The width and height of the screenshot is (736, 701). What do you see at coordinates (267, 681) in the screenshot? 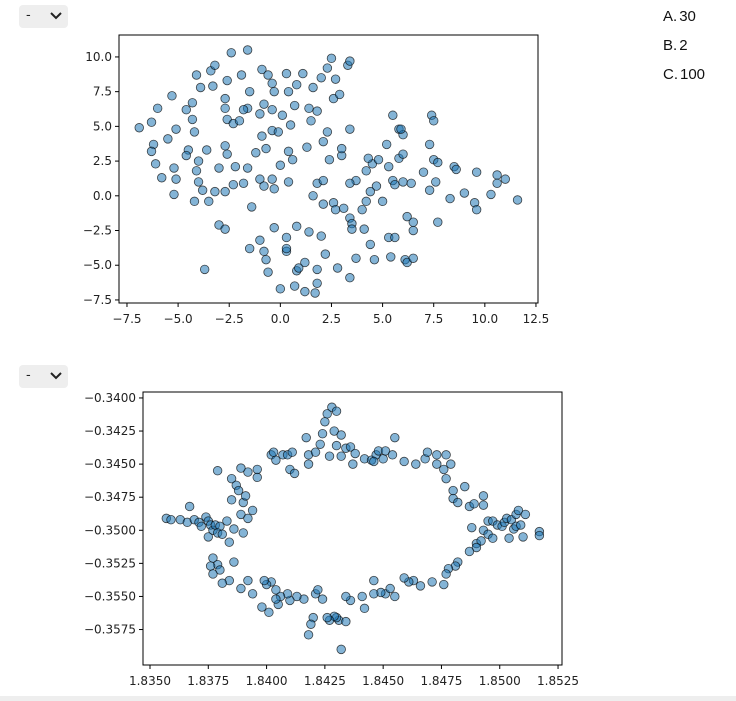
I see `x-tick-label: 1.8400` at bounding box center [267, 681].